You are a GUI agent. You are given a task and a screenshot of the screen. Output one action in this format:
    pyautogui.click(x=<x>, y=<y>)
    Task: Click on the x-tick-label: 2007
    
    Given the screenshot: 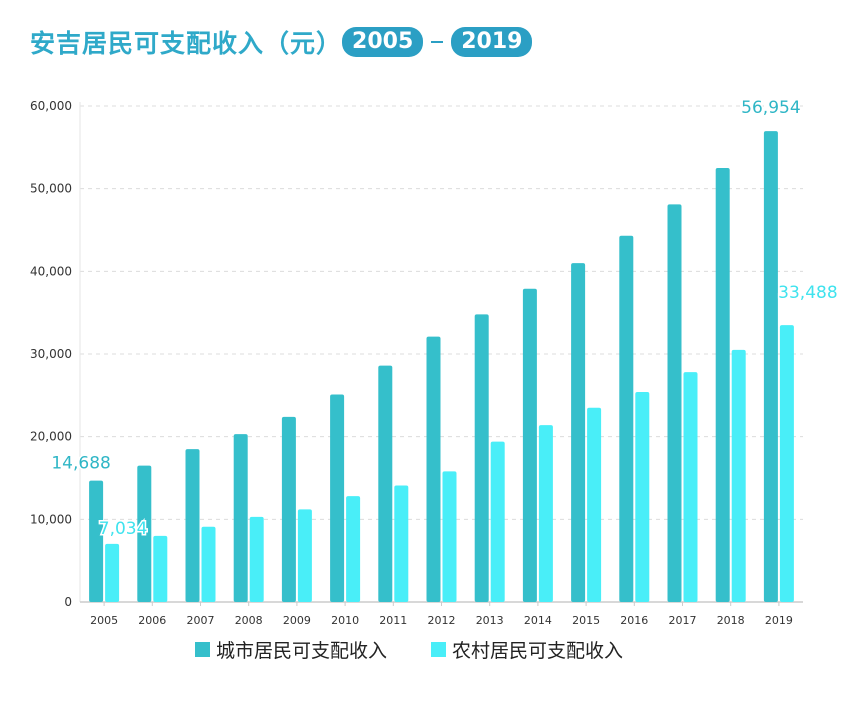 What is the action you would take?
    pyautogui.click(x=201, y=620)
    